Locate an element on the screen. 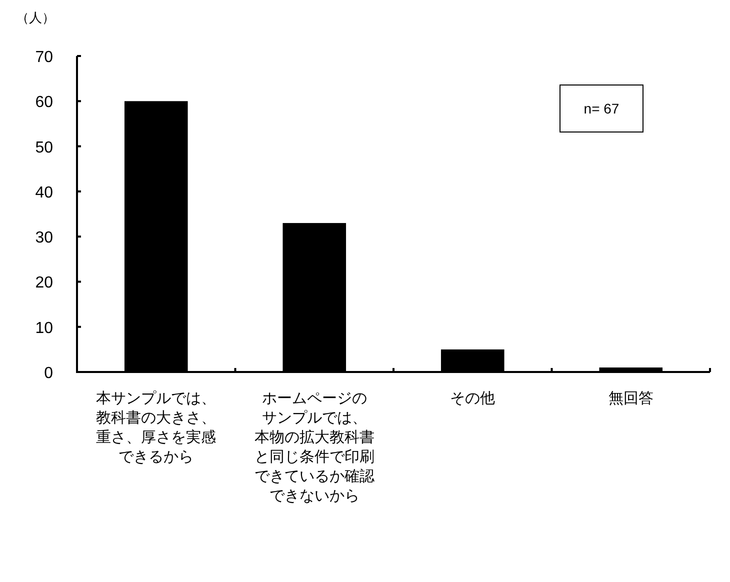  y-tick-label: 10 is located at coordinates (44, 328).